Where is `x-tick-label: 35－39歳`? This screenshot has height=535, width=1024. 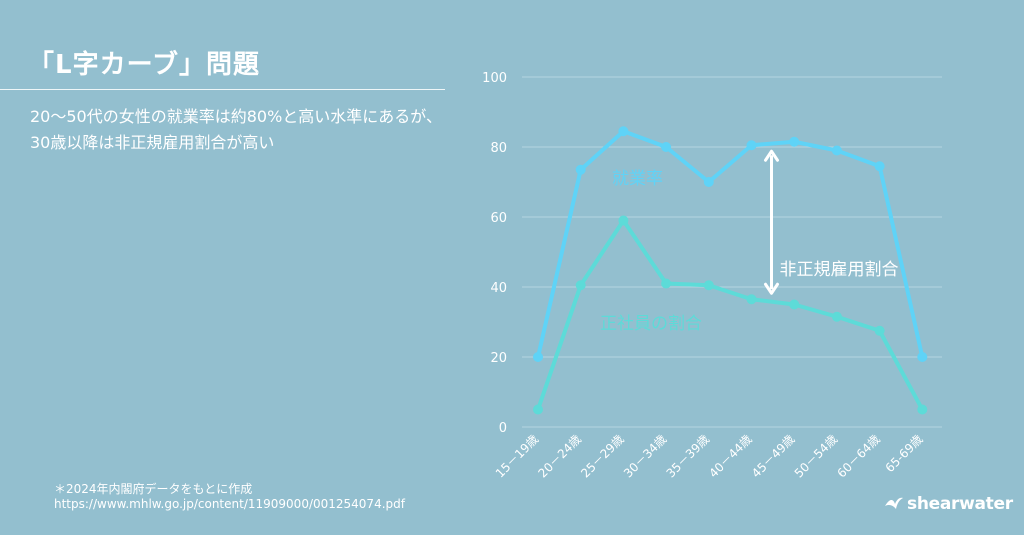
x-tick-label: 35－39歳 is located at coordinates (688, 456).